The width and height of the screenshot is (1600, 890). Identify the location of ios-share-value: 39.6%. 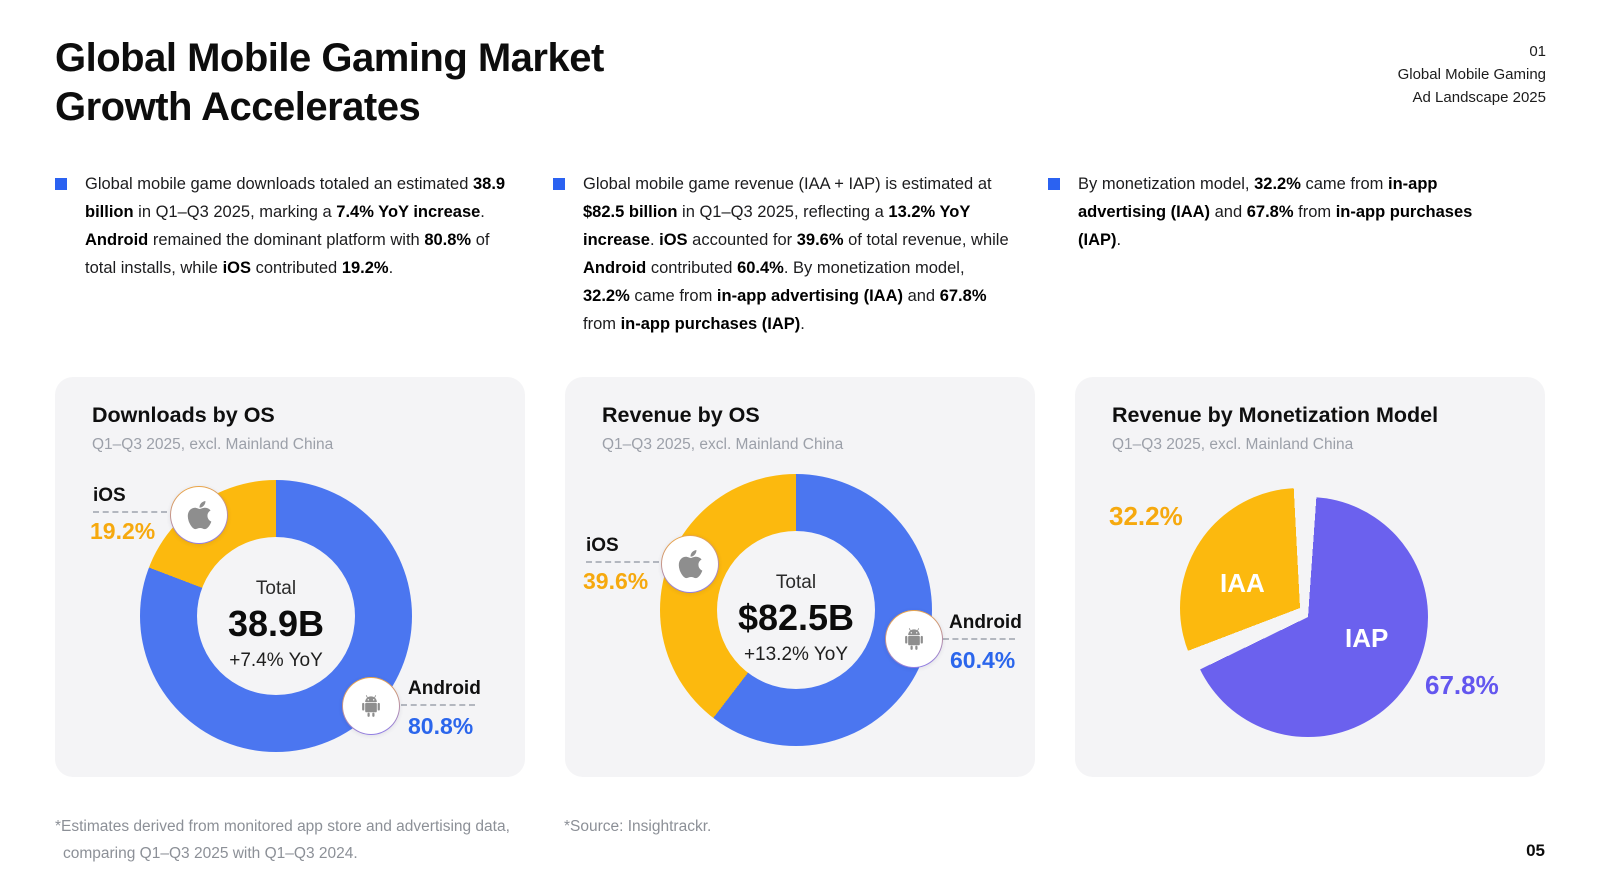
(616, 581).